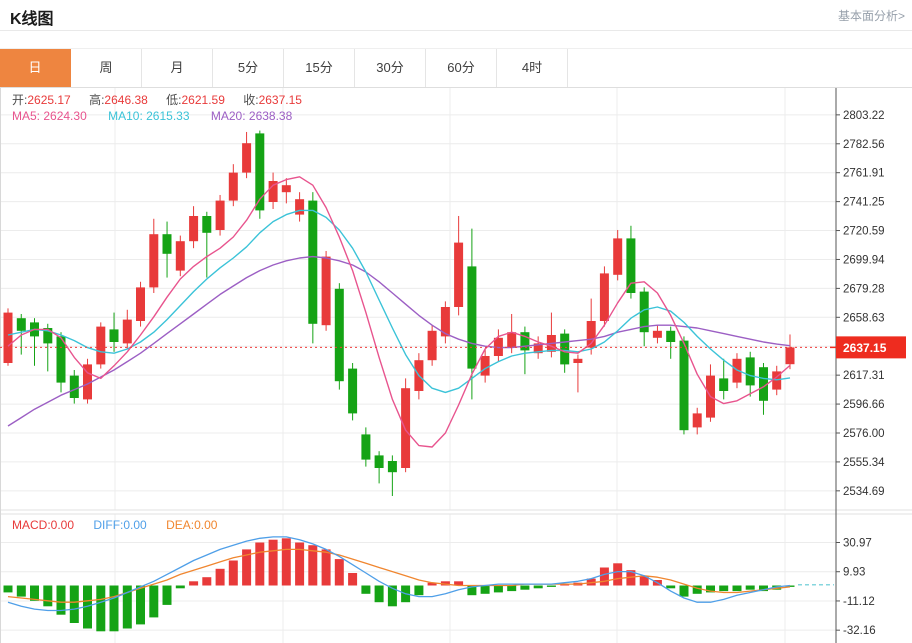 The height and width of the screenshot is (643, 912). I want to click on macd-lines, so click(420, 574).